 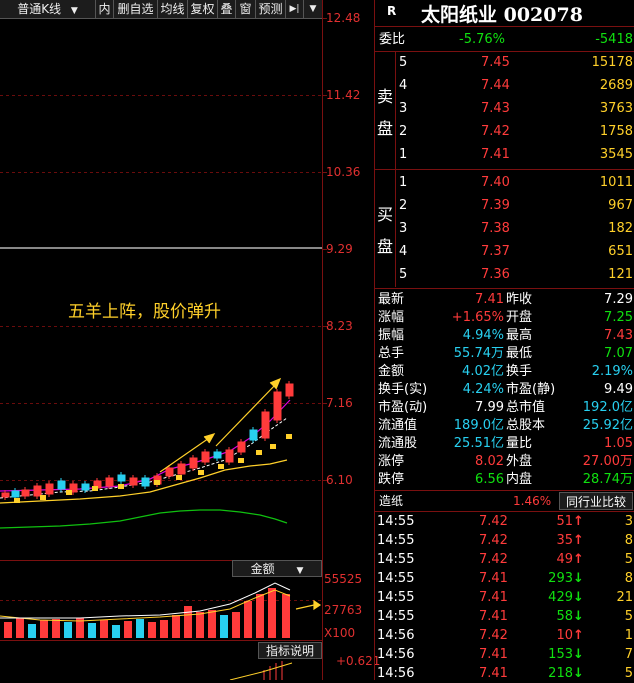 I want to click on stat-value: 28.74万, so click(x=607, y=479).